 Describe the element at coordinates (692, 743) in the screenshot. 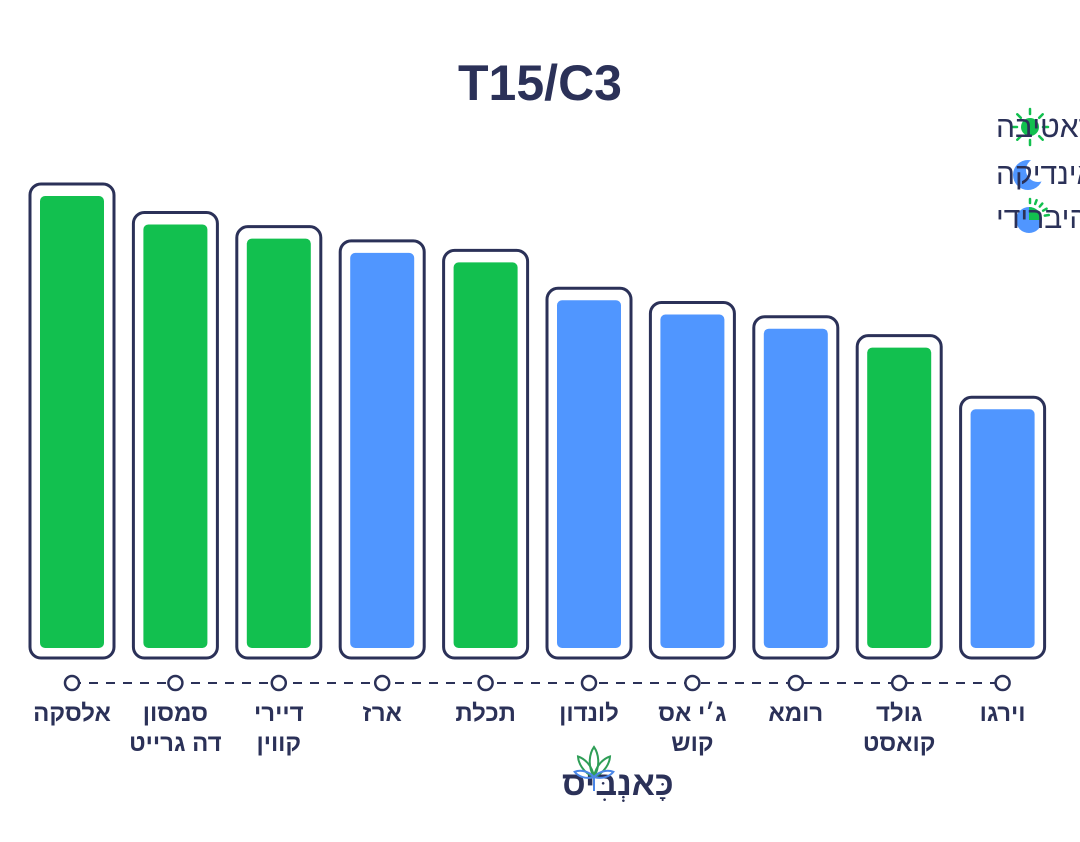

I see `category-label: קוש` at that location.